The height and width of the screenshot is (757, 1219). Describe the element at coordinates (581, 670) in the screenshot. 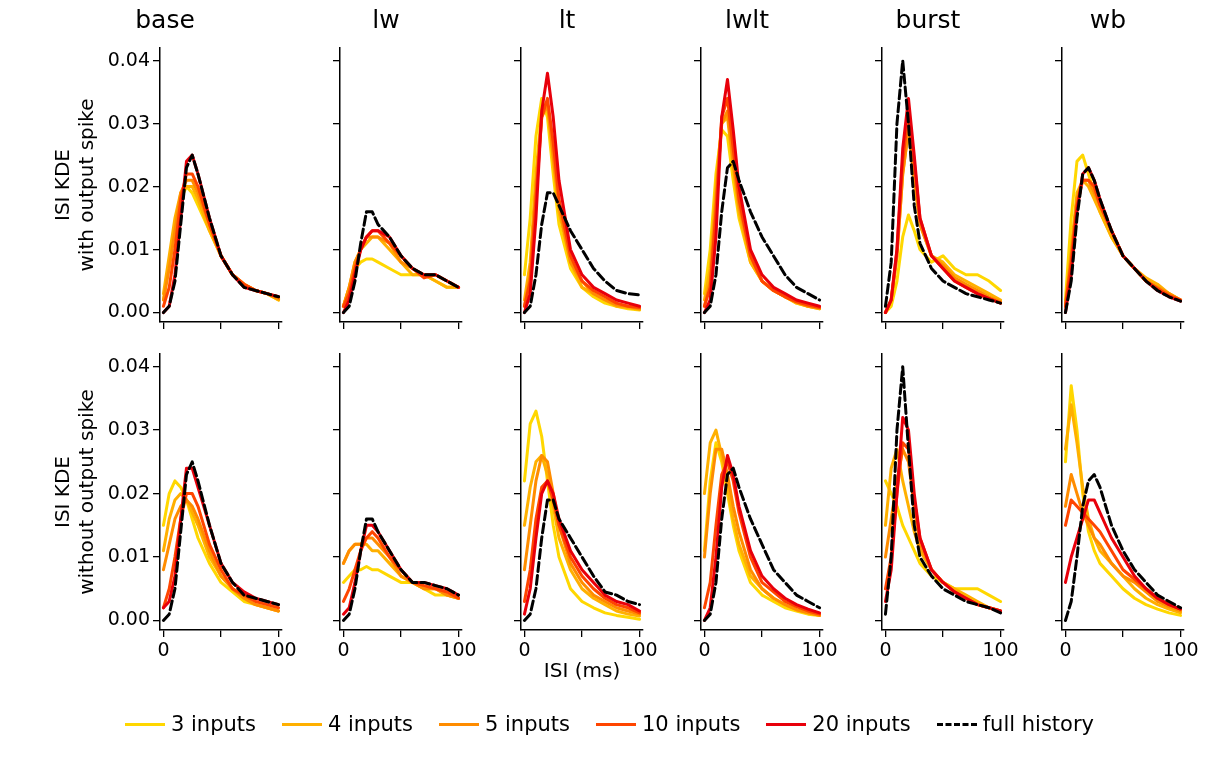

I see `x-axis-title: ISI (ms)` at that location.